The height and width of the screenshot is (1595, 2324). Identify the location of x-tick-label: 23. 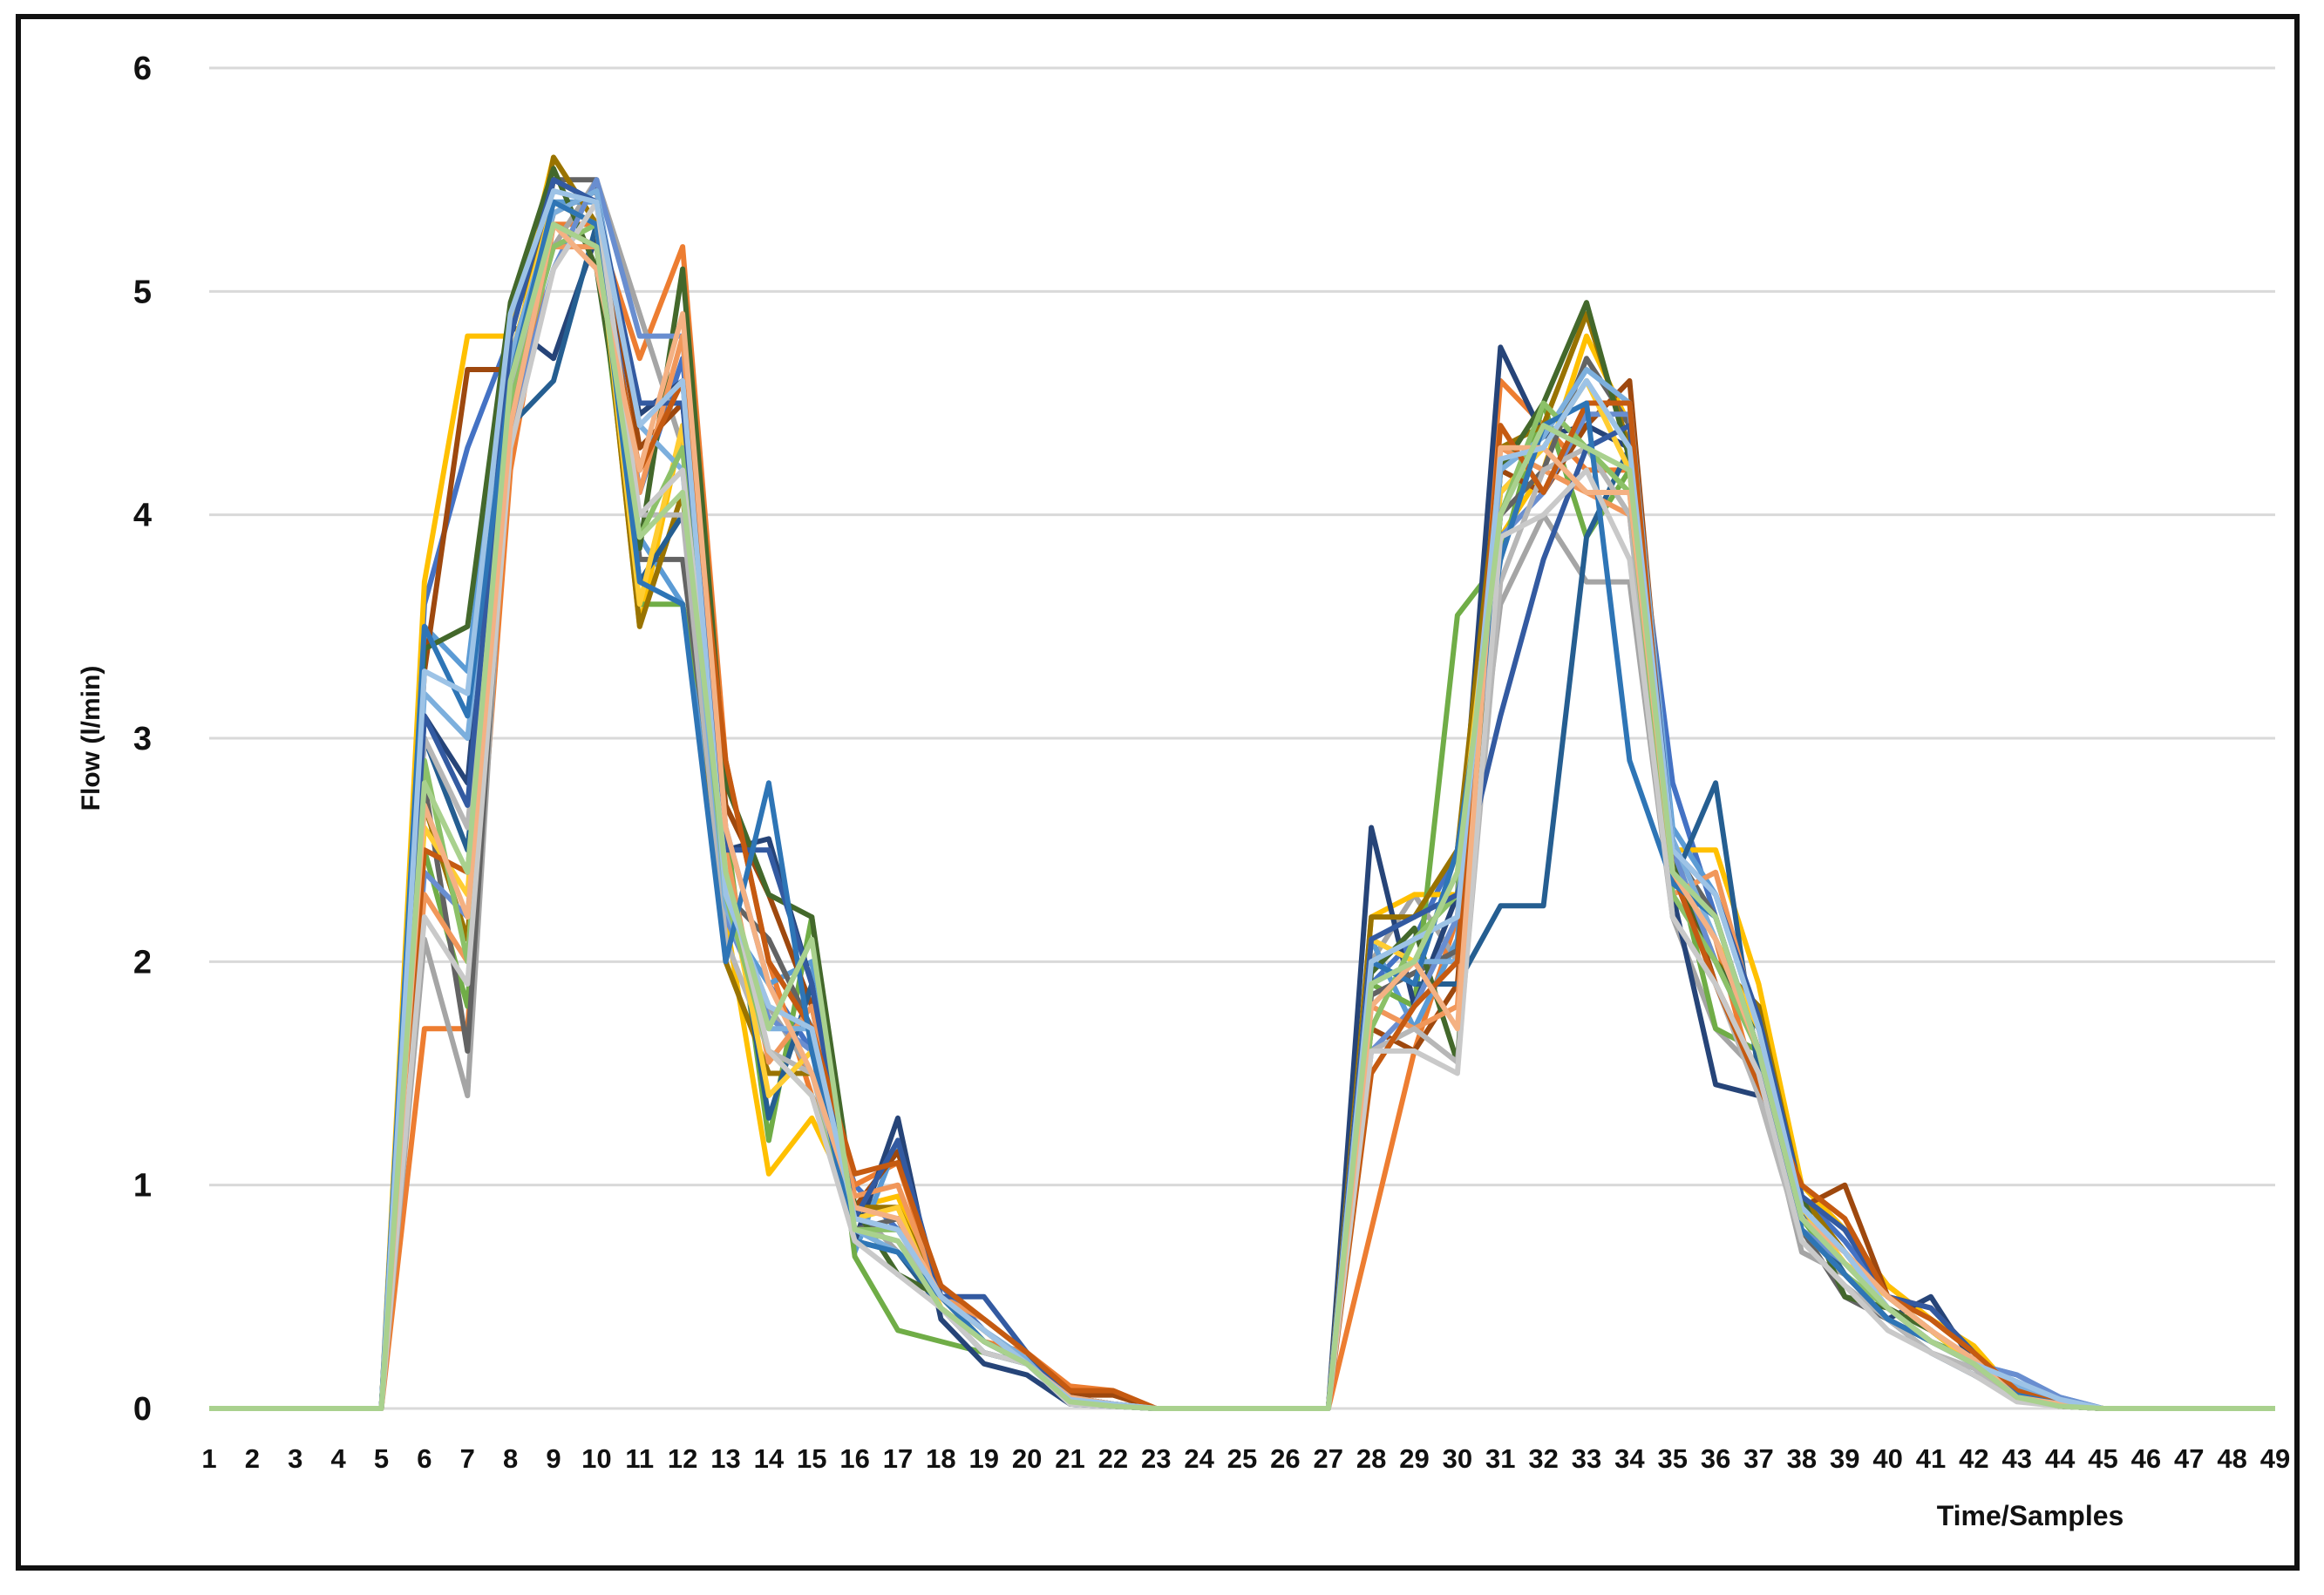
(1156, 1458).